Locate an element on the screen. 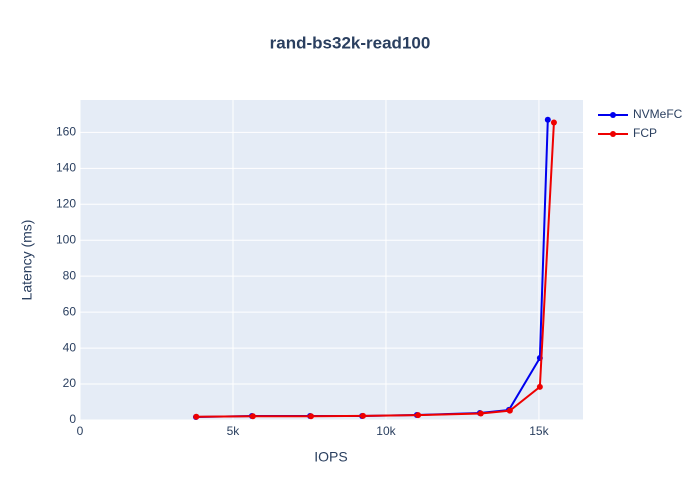 The image size is (700, 500). y-tick-label: 80 is located at coordinates (70, 275).